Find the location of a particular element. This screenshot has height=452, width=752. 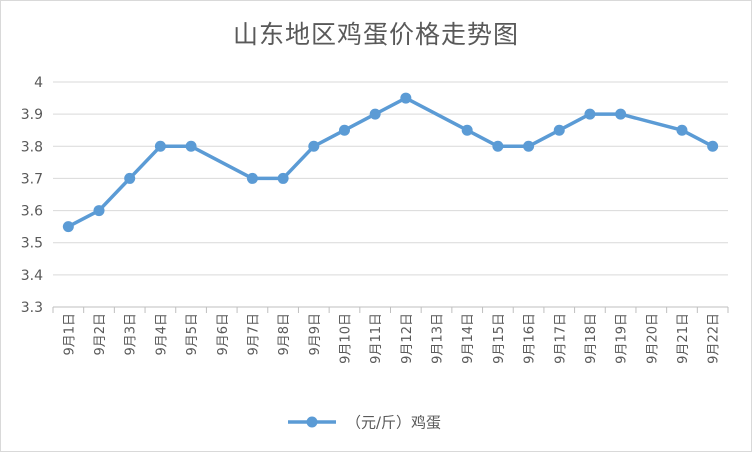

x-tick-label: 9月21日 is located at coordinates (683, 338).